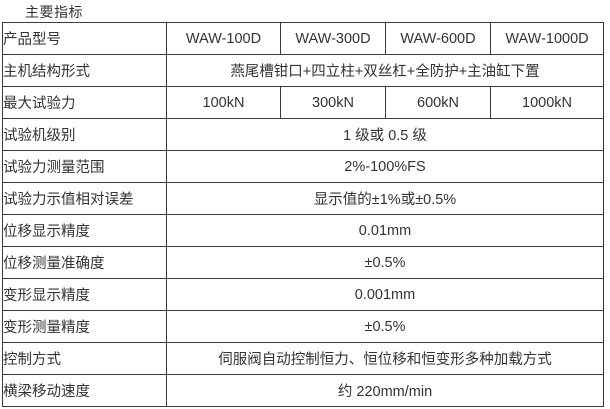 Image resolution: width=610 pixels, height=409 pixels. Describe the element at coordinates (223, 102) in the screenshot. I see `spec-value: 100kN` at that location.